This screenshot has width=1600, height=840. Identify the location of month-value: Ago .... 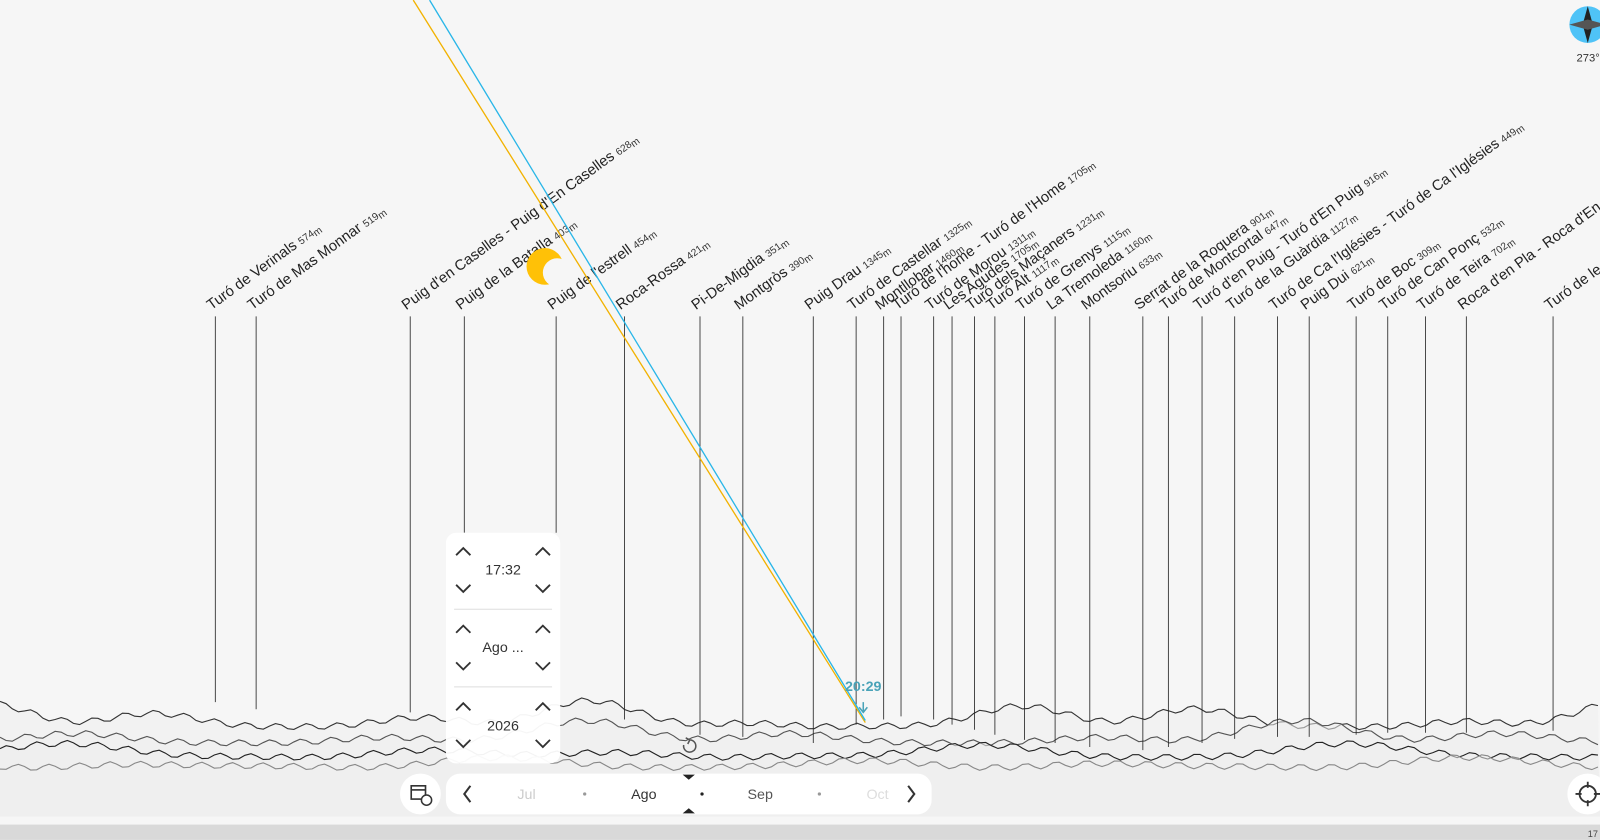
(502, 648).